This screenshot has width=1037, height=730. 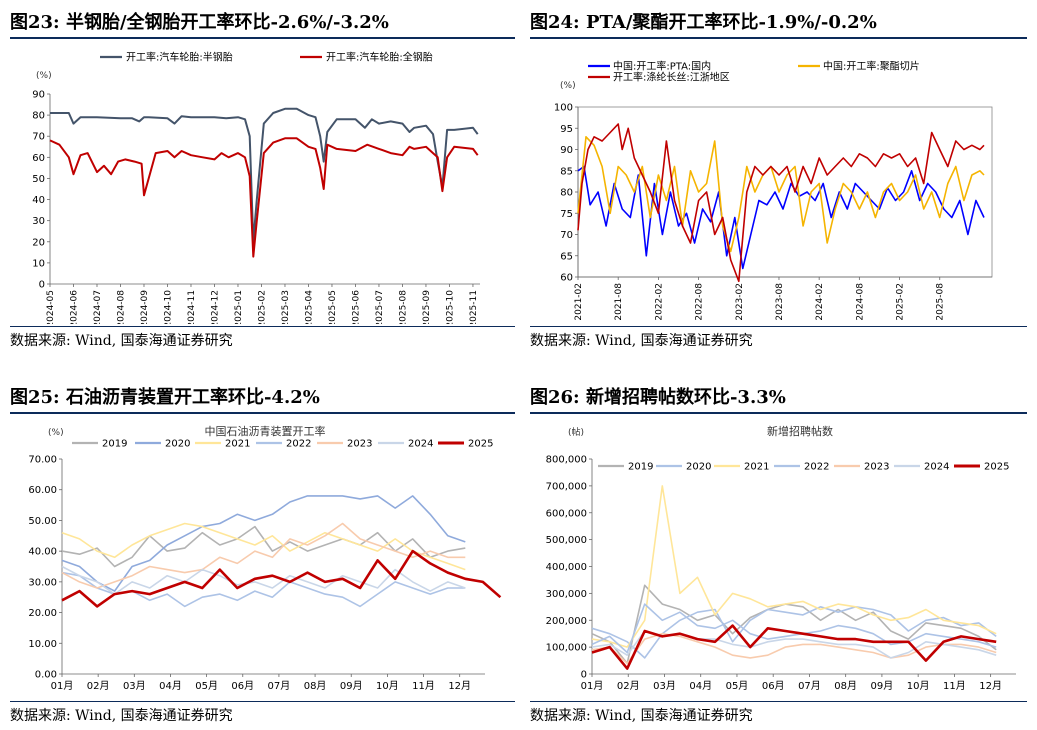 What do you see at coordinates (315, 686) in the screenshot?
I see `x-tick-label: 08月` at bounding box center [315, 686].